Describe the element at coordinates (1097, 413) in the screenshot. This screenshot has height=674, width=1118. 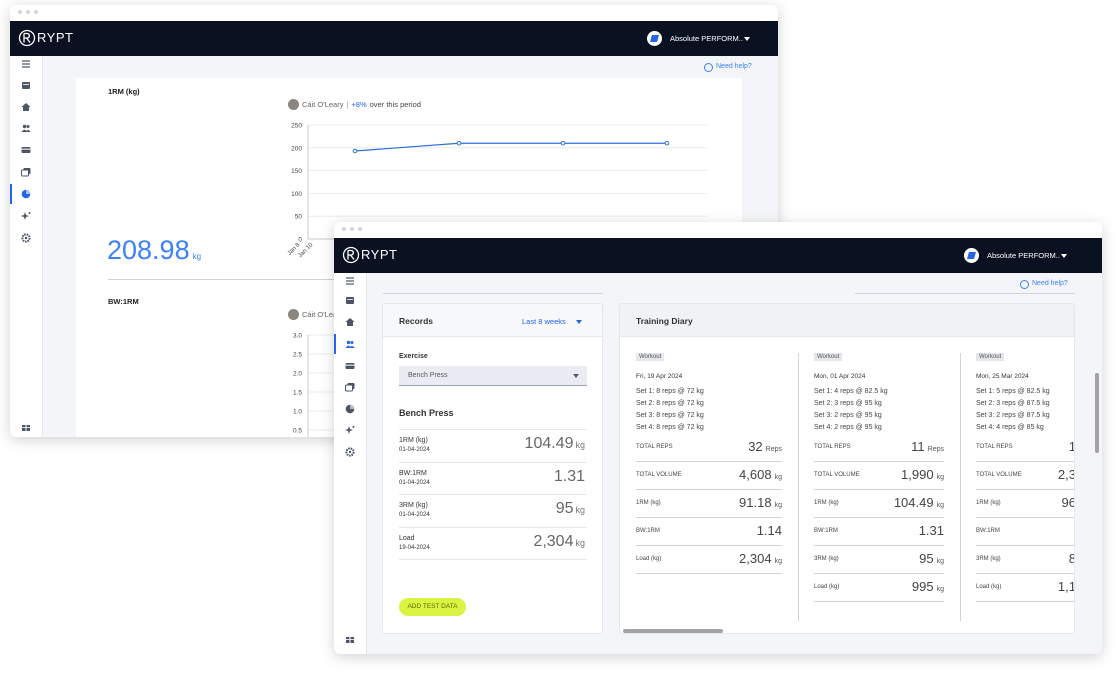
I see `v-scrollbar` at that location.